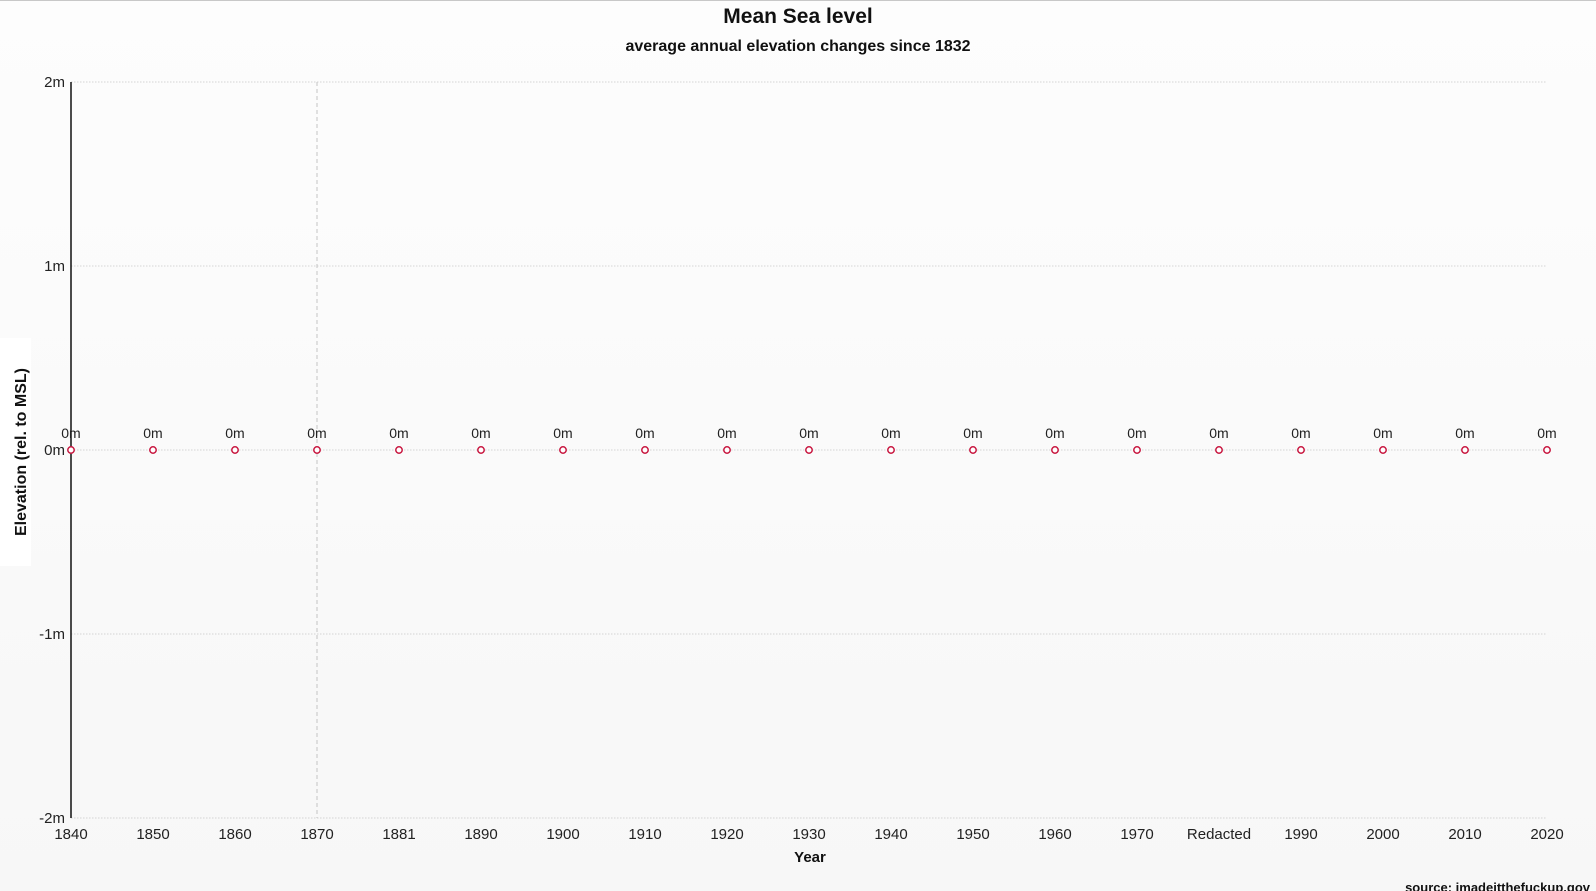 The image size is (1596, 891). What do you see at coordinates (152, 834) in the screenshot?
I see `x-tick-label: 1850` at bounding box center [152, 834].